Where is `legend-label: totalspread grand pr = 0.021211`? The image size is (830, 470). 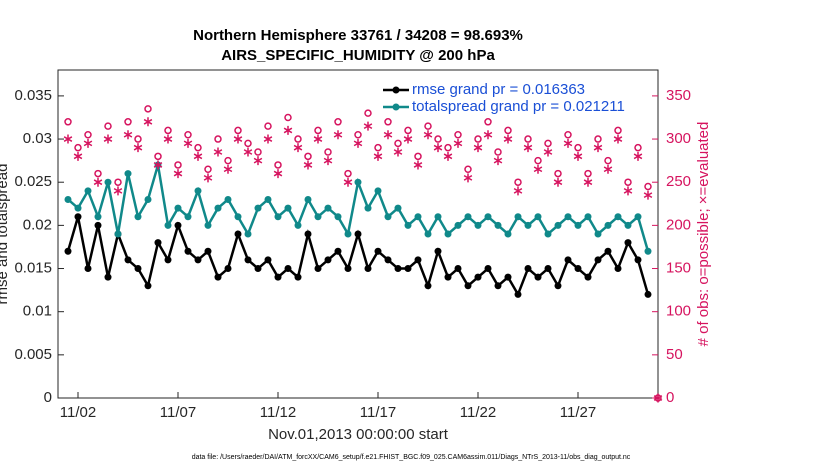
legend-label: totalspread grand pr = 0.021211 is located at coordinates (518, 106).